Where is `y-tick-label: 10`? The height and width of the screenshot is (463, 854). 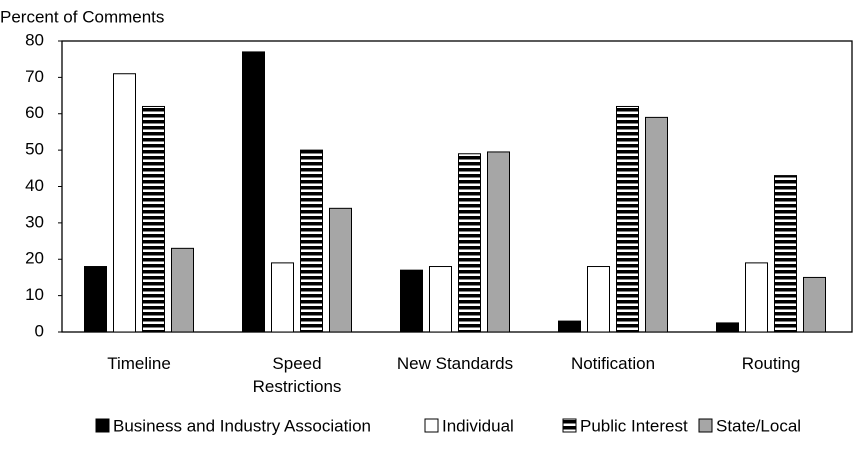
y-tick-label: 10 is located at coordinates (34, 294).